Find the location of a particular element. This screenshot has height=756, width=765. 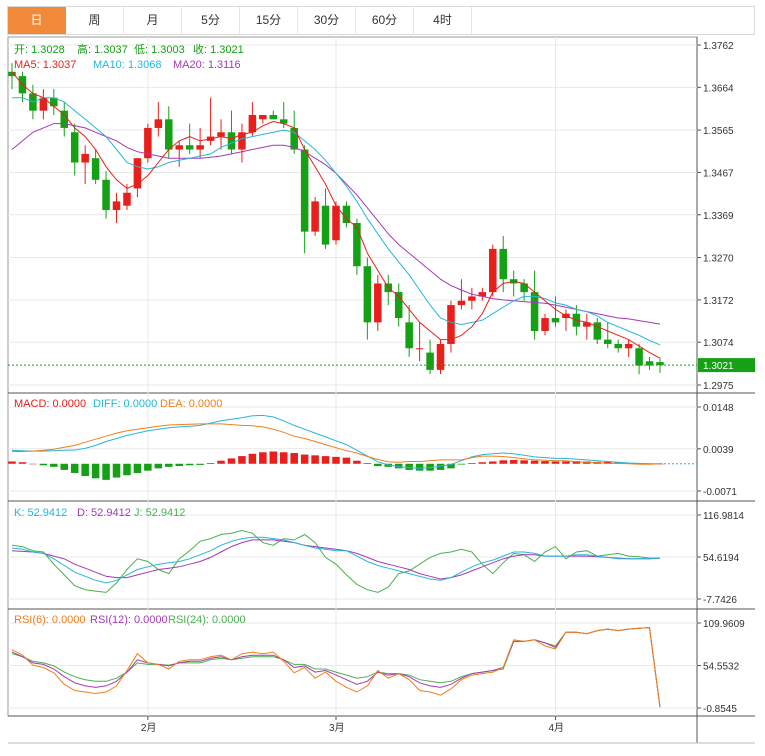

legend-ma10: MA10: 1.3068 is located at coordinates (127, 65).